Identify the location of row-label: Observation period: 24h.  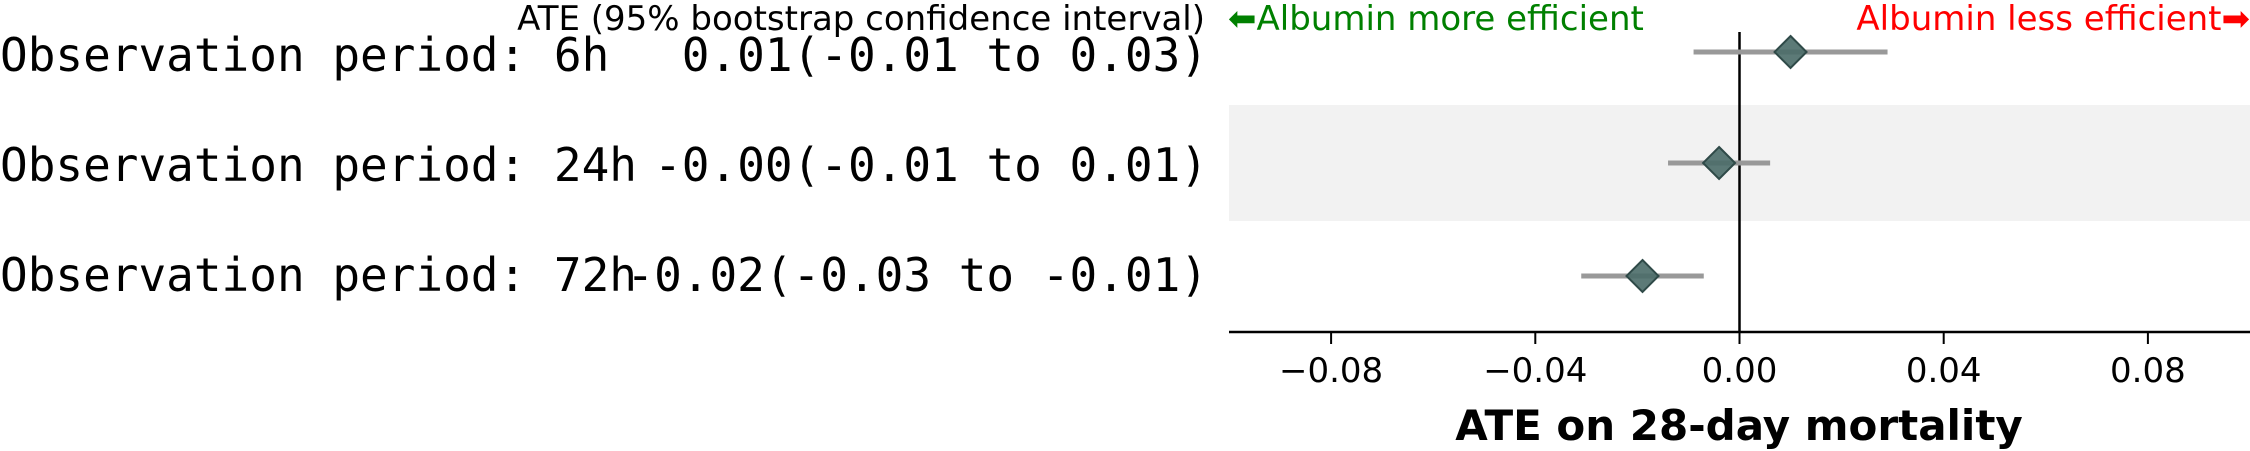
(318, 165).